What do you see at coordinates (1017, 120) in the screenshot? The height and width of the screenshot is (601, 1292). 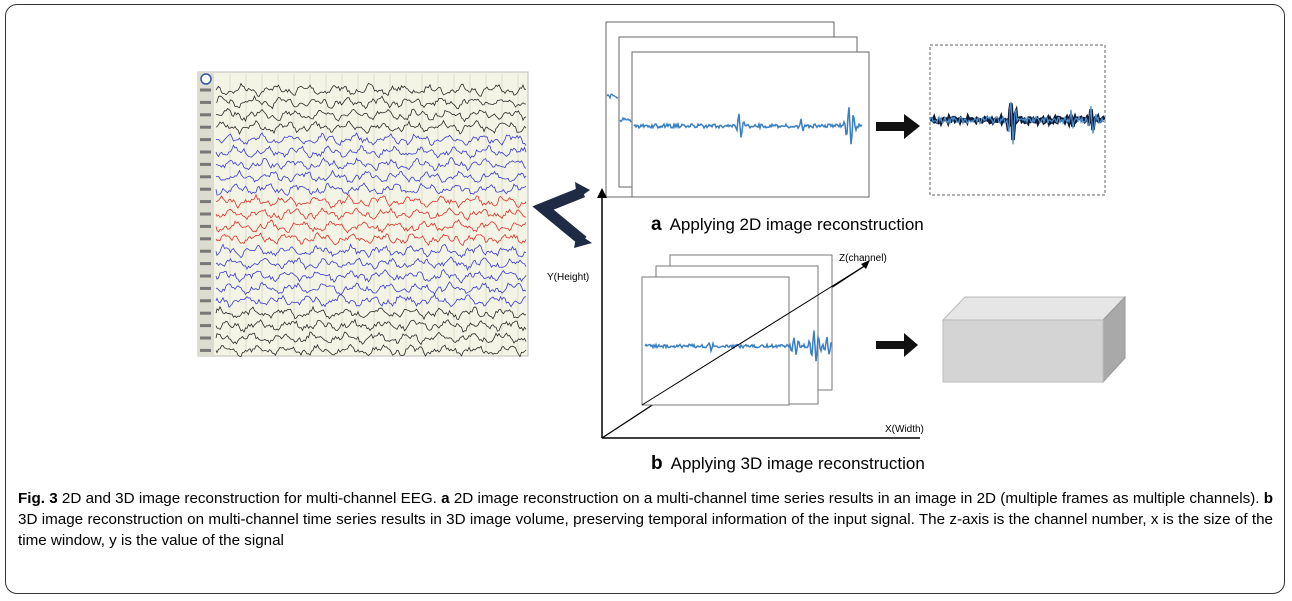 I see `output-2d-image` at bounding box center [1017, 120].